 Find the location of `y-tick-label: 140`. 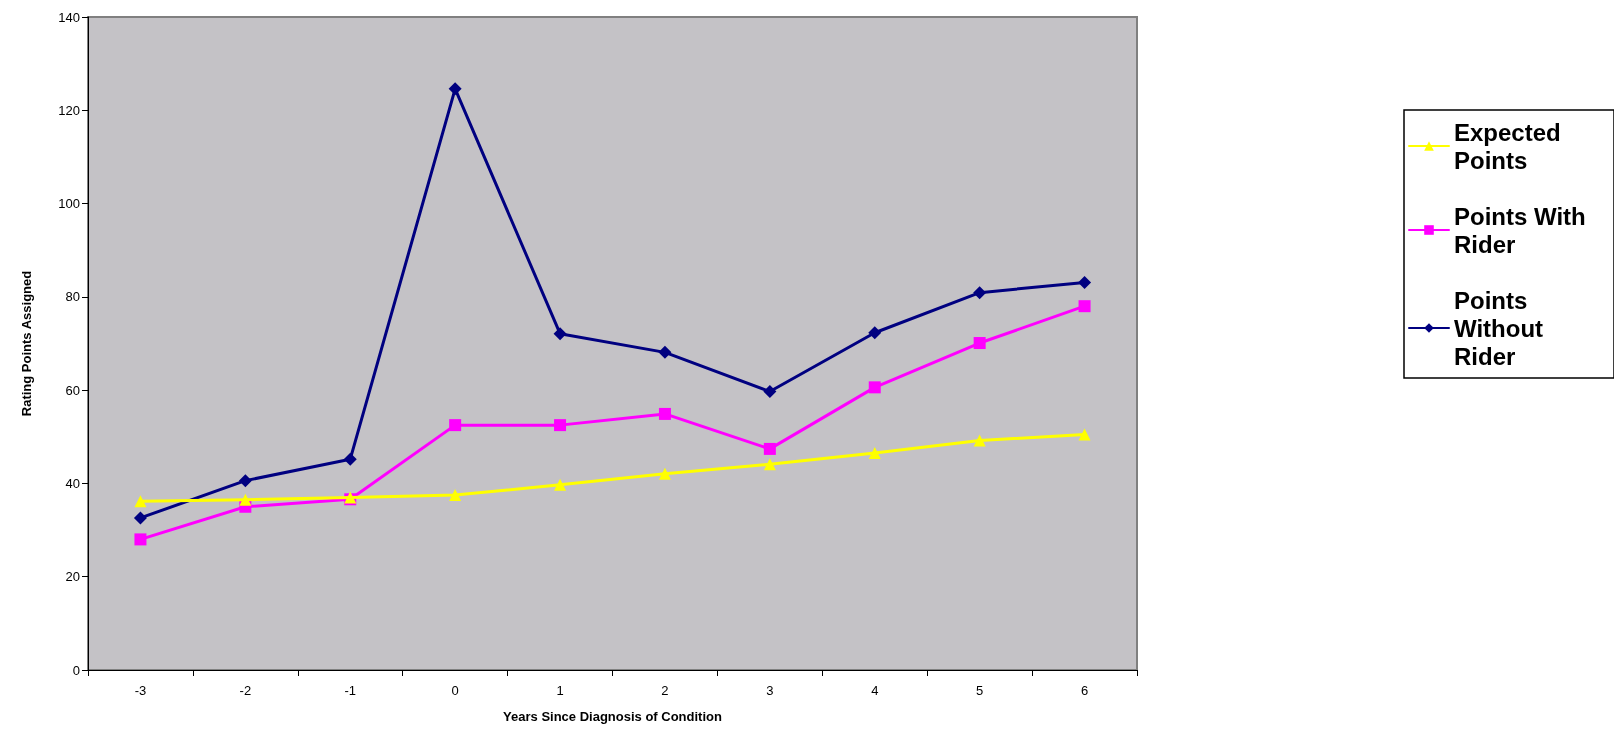

y-tick-label: 140 is located at coordinates (69, 17).